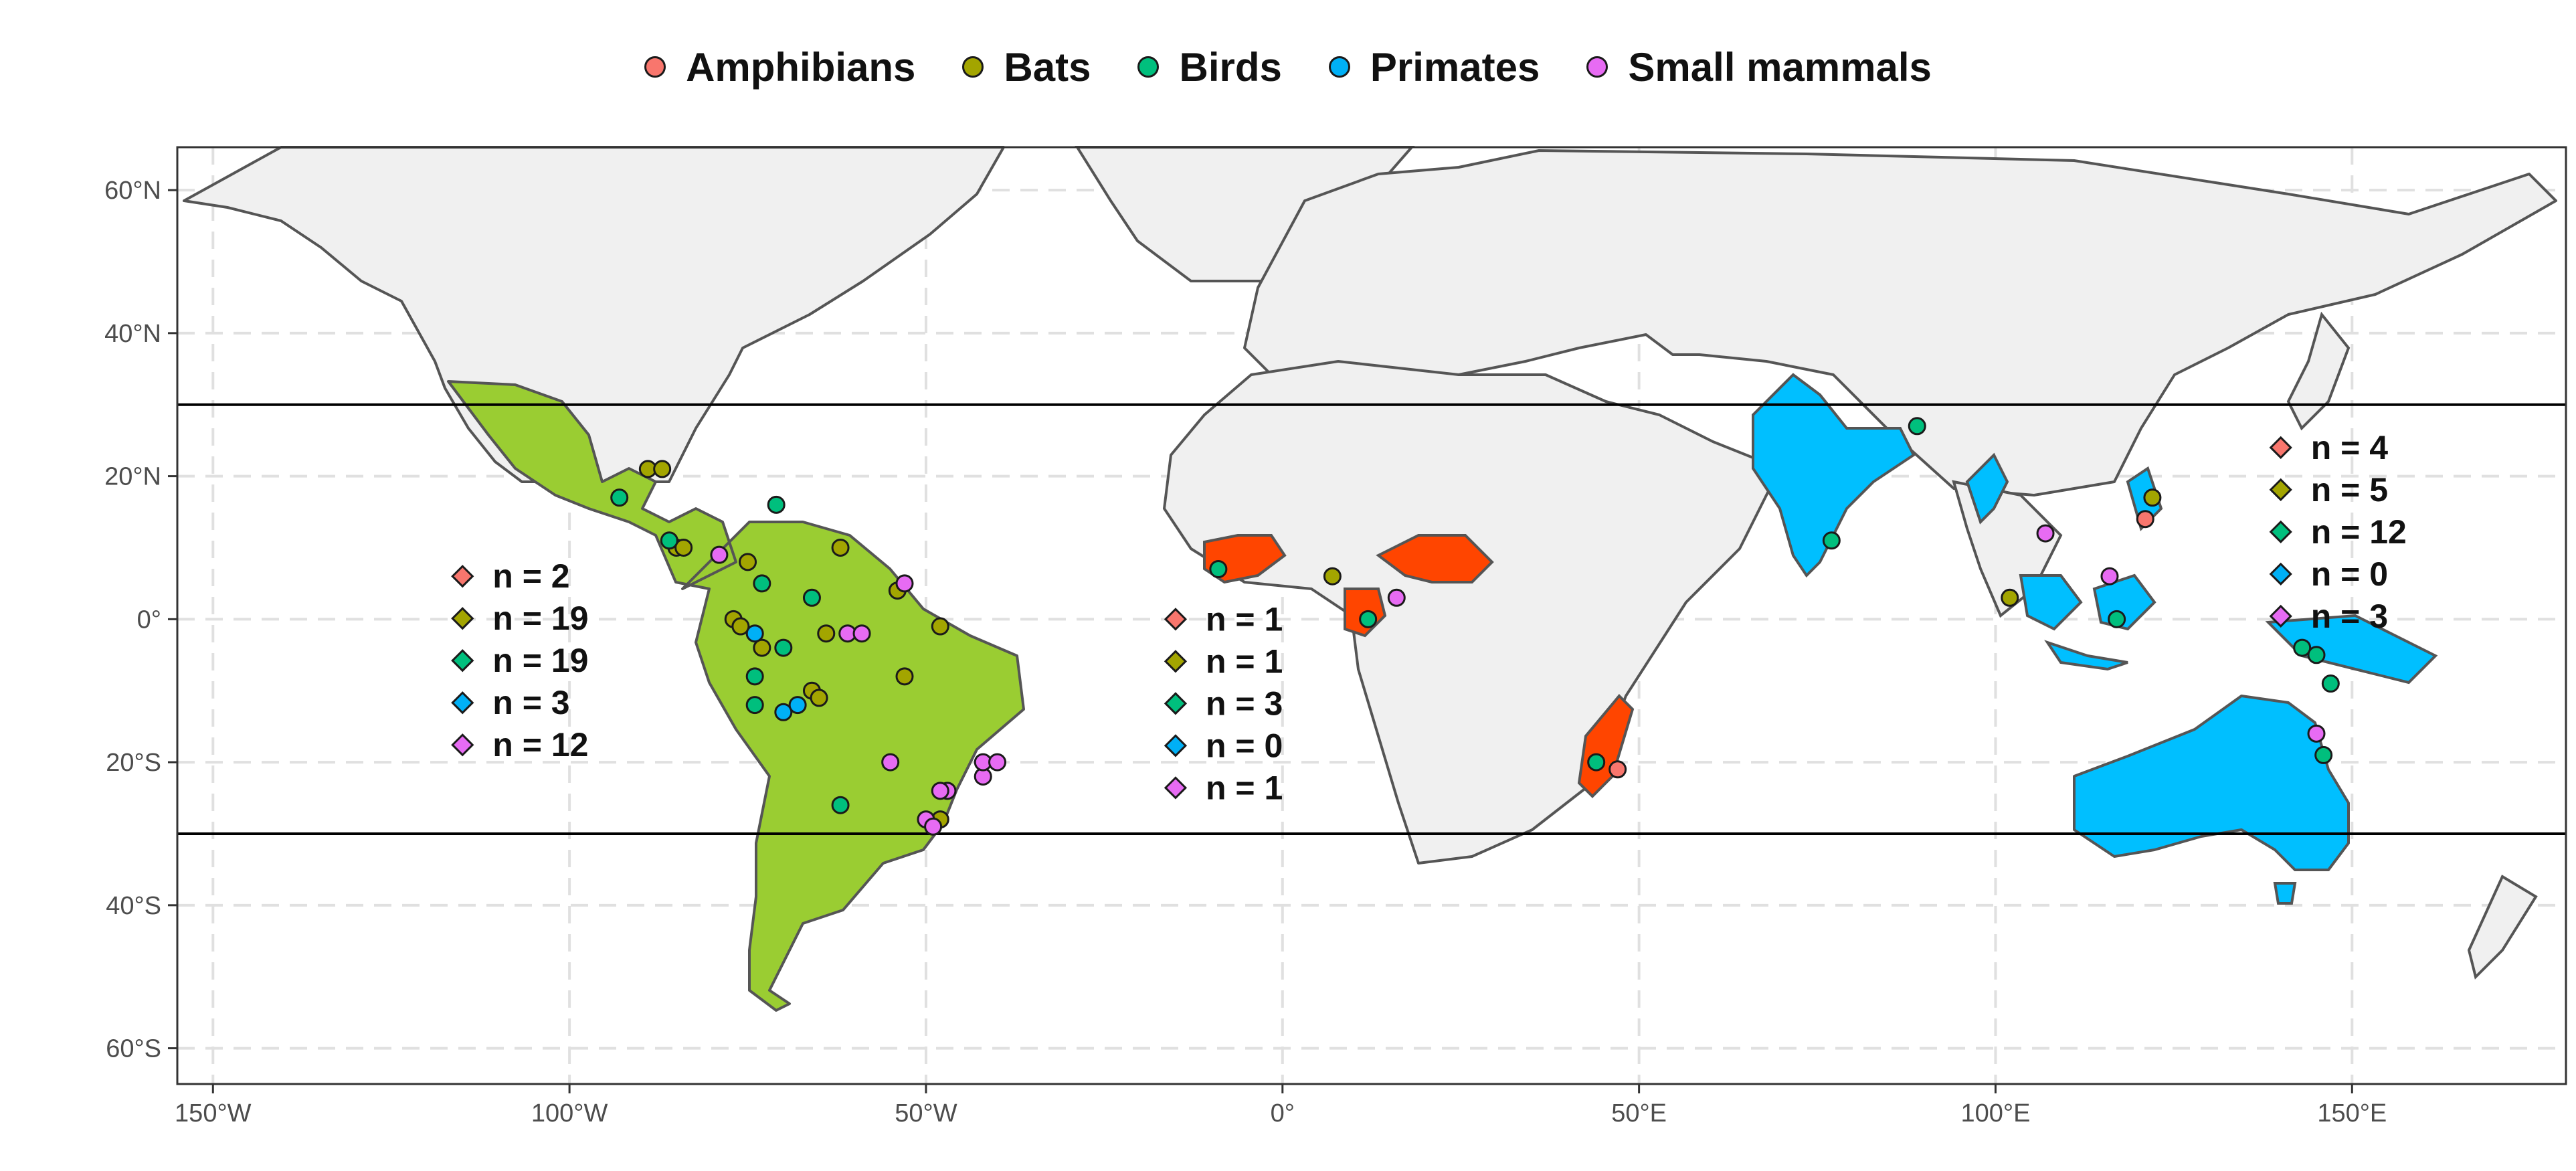 The width and height of the screenshot is (2576, 1171). Describe the element at coordinates (540, 745) in the screenshot. I see `count-label-small-mammals: n = 12` at that location.